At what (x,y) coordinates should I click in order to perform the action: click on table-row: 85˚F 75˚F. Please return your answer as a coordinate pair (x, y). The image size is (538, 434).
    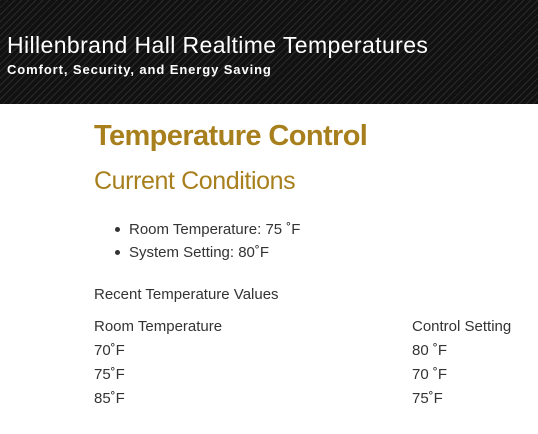
    Looking at the image, I should click on (316, 399).